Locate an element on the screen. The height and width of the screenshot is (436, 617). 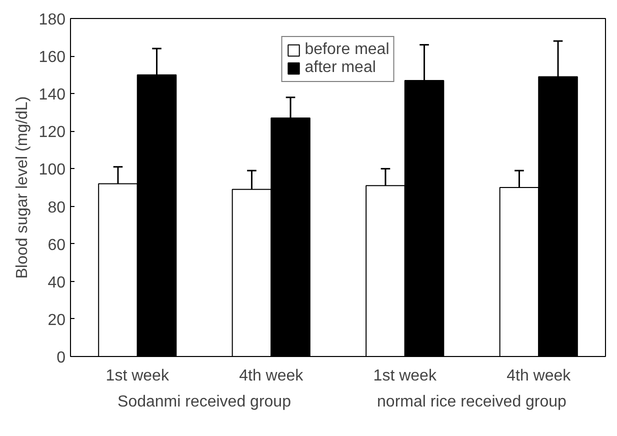
y-tick-label: 120 is located at coordinates (52, 133).